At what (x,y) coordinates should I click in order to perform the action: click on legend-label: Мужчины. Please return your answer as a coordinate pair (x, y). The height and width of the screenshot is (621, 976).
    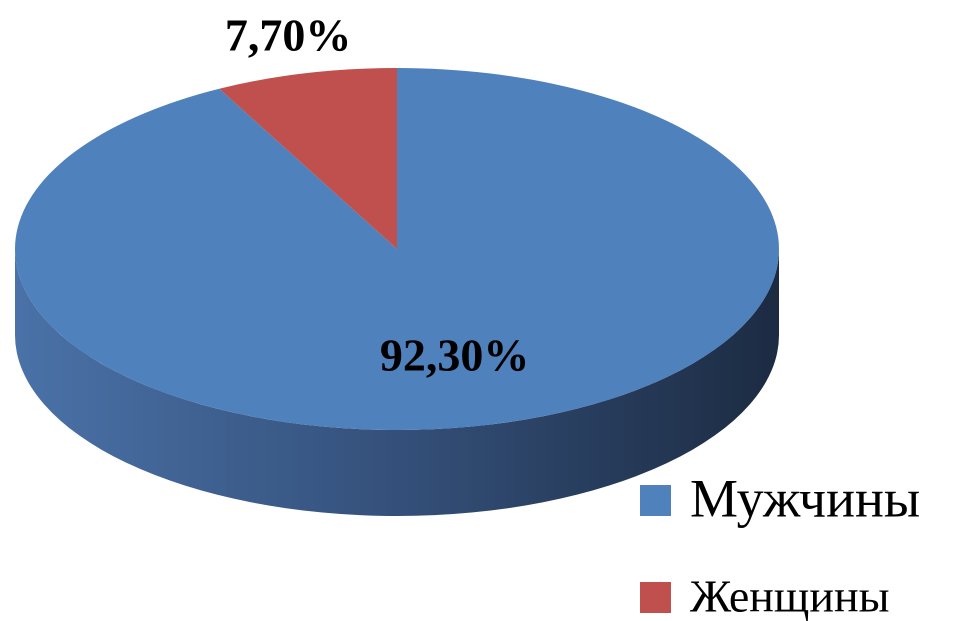
    Looking at the image, I should click on (805, 498).